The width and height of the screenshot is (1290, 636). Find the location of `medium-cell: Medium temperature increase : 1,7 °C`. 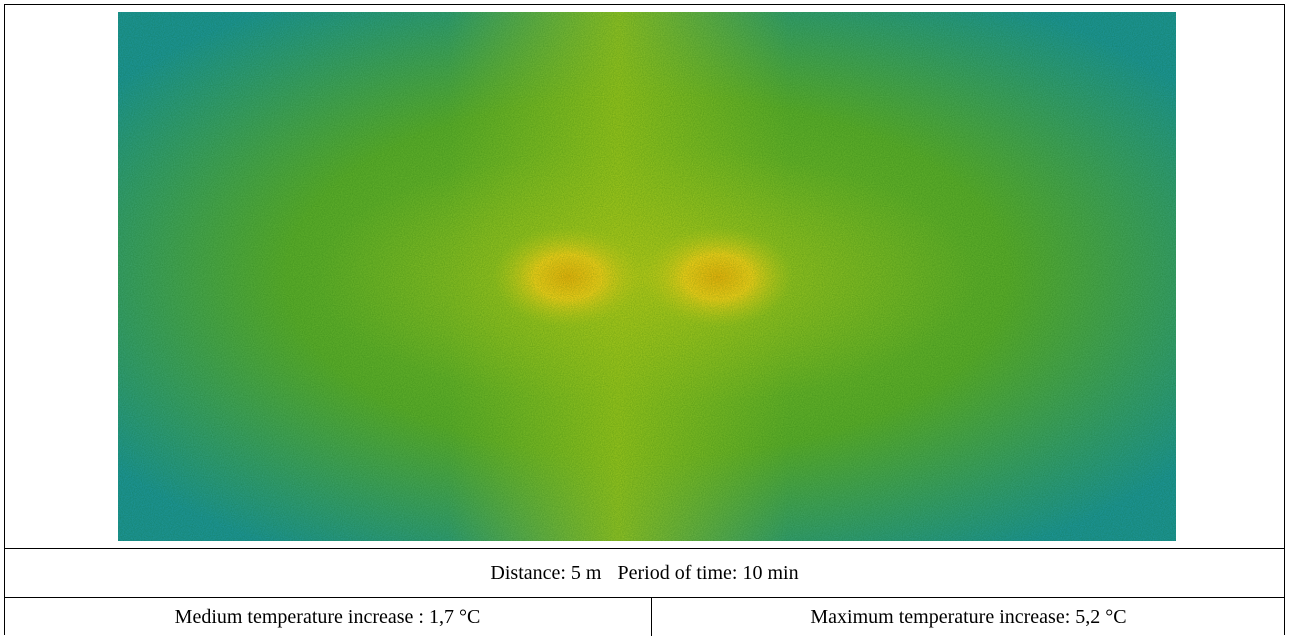

medium-cell: Medium temperature increase : 1,7 °C is located at coordinates (327, 617).